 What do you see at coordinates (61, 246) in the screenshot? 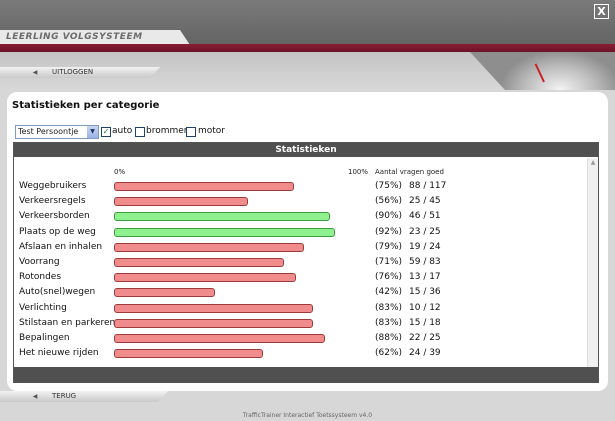
I see `category-name: Afslaan en inhalen` at bounding box center [61, 246].